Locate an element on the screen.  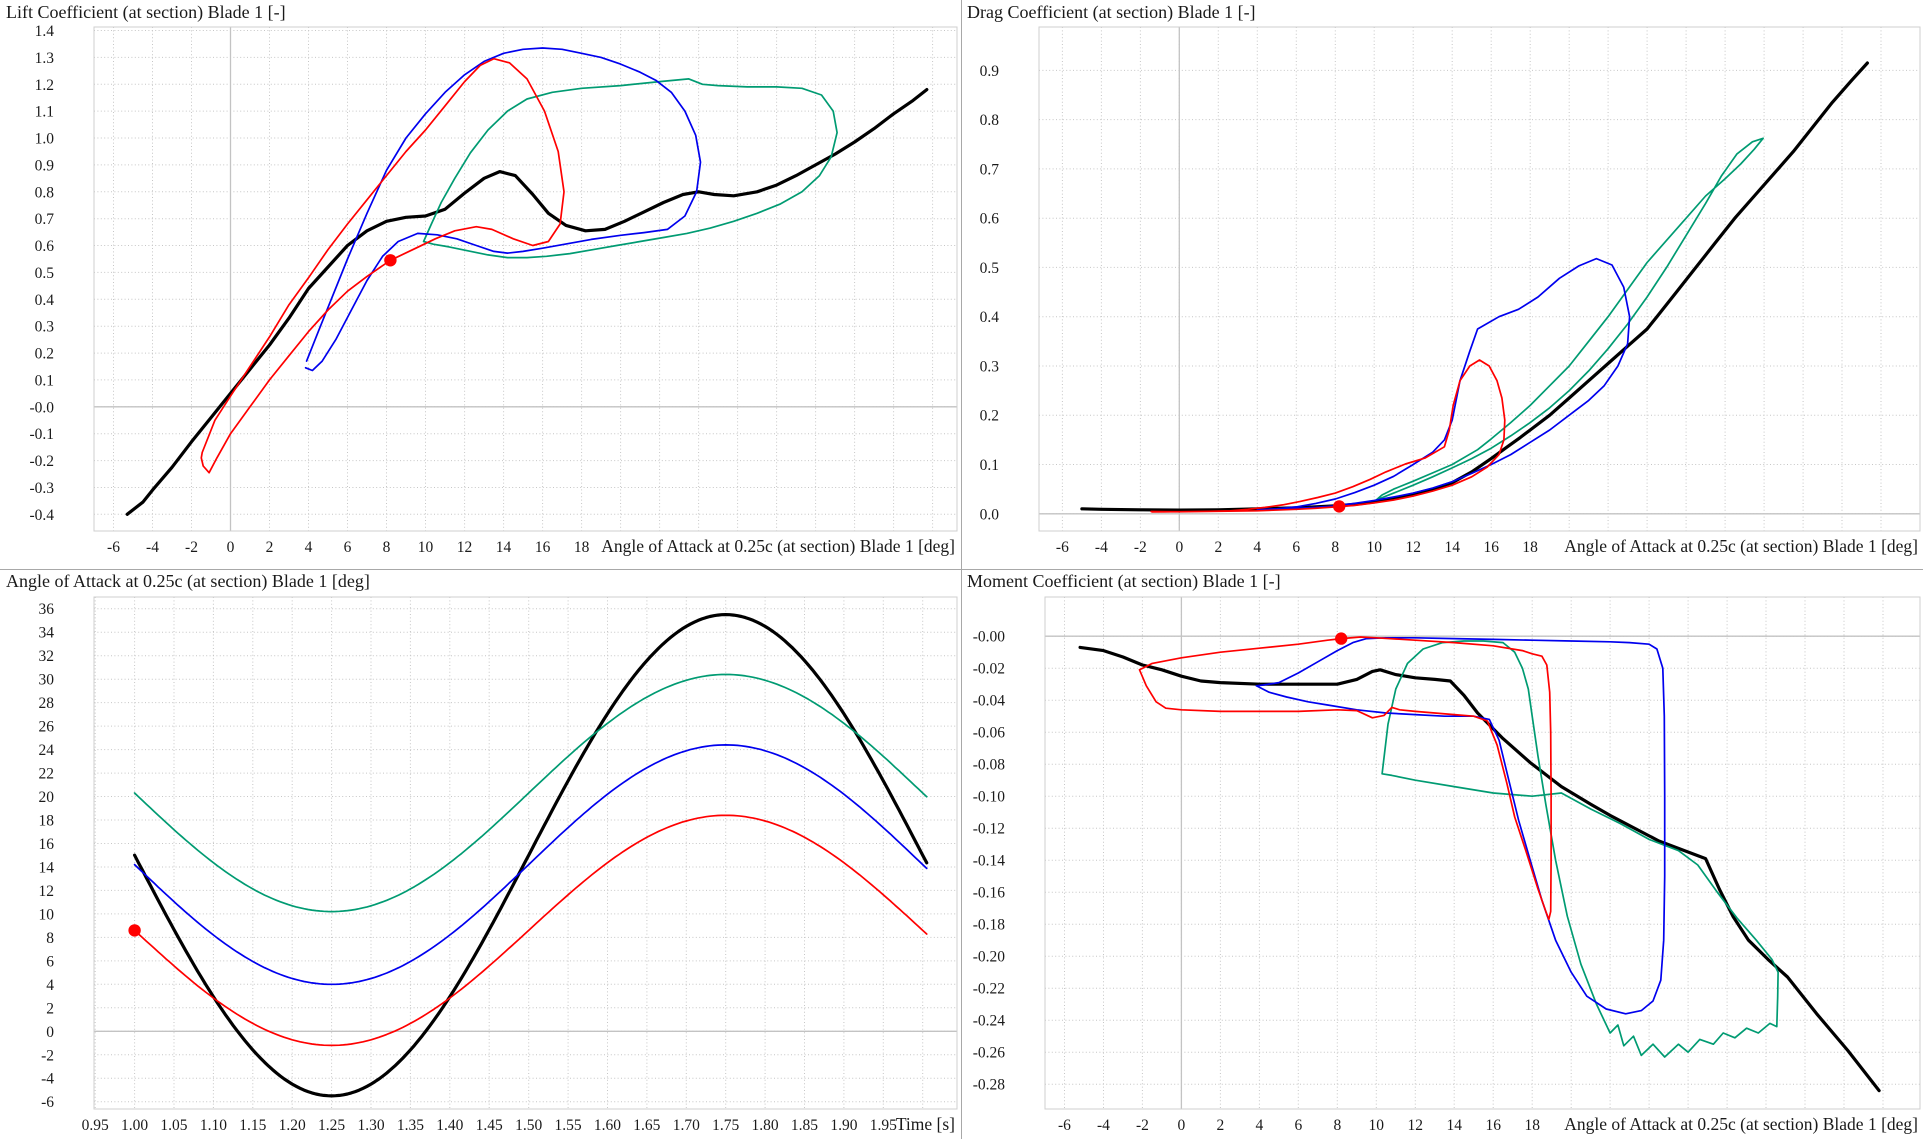
svg-text: -0.1 is located at coordinates (41, 434).